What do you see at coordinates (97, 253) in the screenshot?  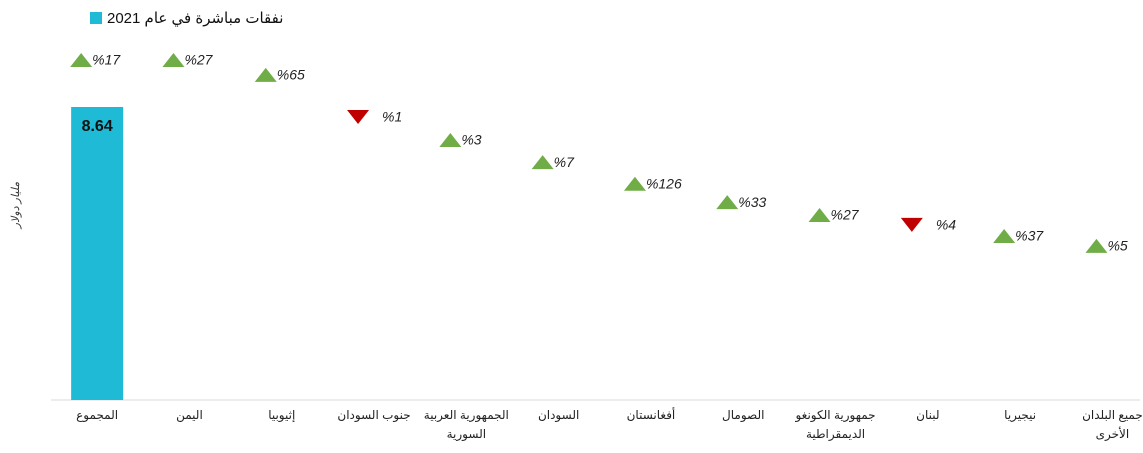 I see `bar` at bounding box center [97, 253].